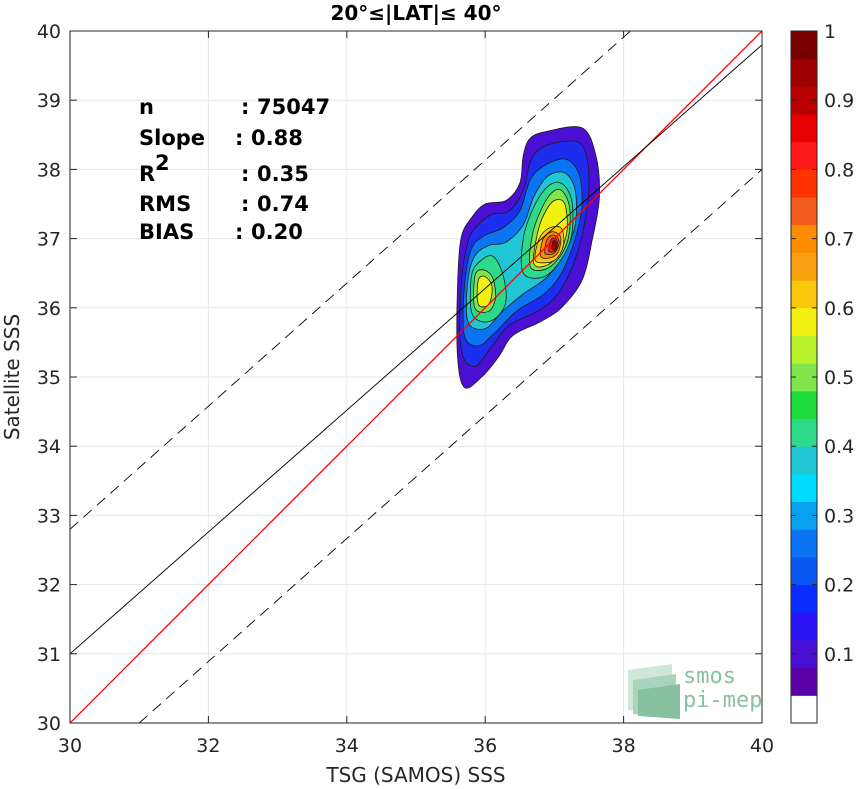 The width and height of the screenshot is (858, 789). I want to click on colorbar-tick-label: 0.3, so click(839, 516).